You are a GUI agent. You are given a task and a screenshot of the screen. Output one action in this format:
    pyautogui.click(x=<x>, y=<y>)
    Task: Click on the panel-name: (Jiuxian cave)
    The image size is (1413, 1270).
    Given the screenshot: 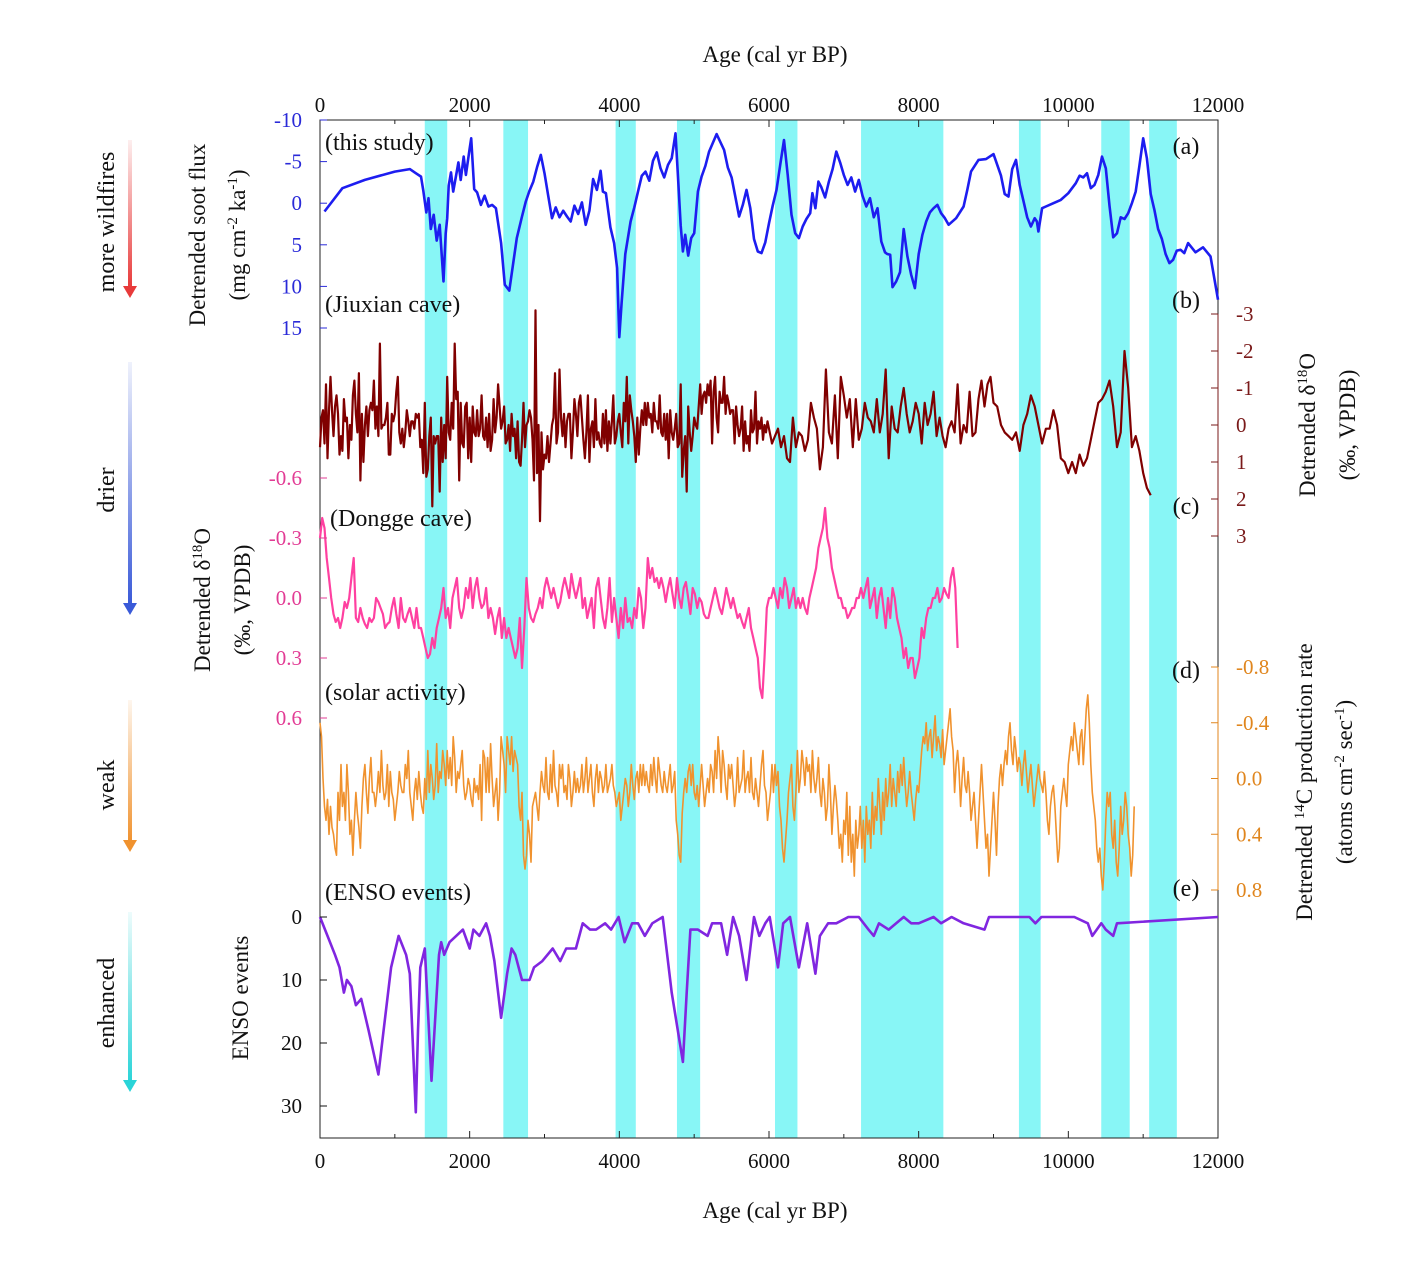 What is the action you would take?
    pyautogui.click(x=392, y=305)
    